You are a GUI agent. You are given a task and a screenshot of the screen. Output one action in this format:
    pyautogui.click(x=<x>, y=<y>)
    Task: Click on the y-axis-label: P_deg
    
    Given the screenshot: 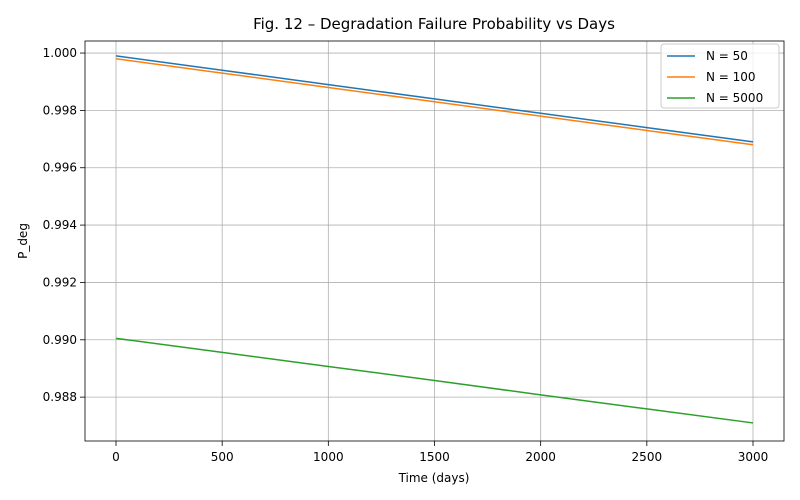 What is the action you would take?
    pyautogui.click(x=23, y=241)
    